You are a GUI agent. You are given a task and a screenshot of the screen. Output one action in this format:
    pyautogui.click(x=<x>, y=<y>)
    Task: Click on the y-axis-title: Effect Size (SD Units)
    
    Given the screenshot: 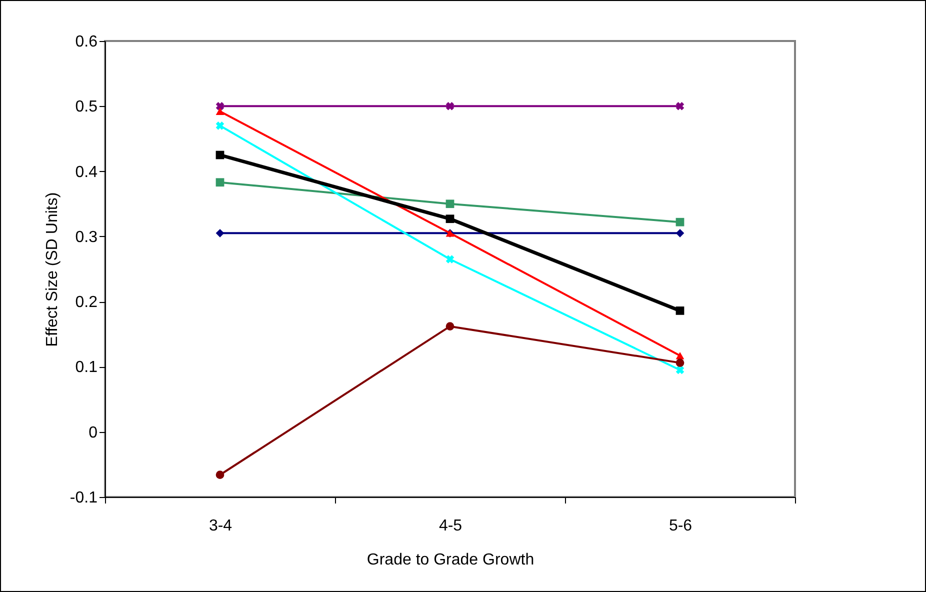 What is the action you would take?
    pyautogui.click(x=52, y=269)
    